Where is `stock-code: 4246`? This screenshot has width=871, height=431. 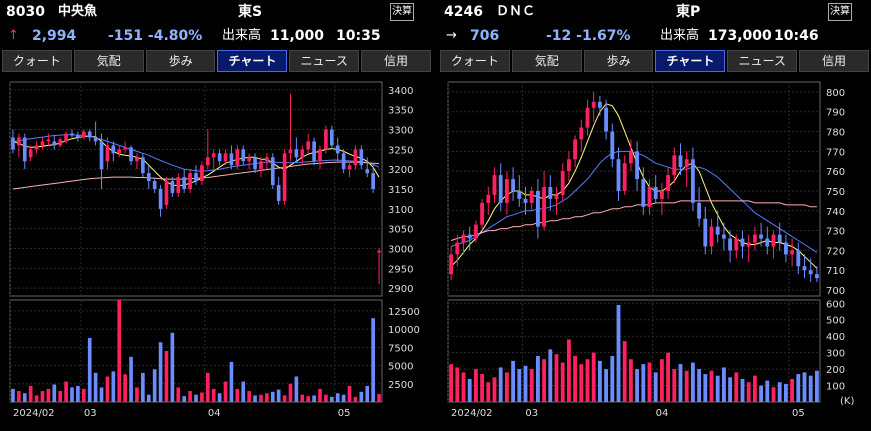
stock-code: 4246 is located at coordinates (463, 12).